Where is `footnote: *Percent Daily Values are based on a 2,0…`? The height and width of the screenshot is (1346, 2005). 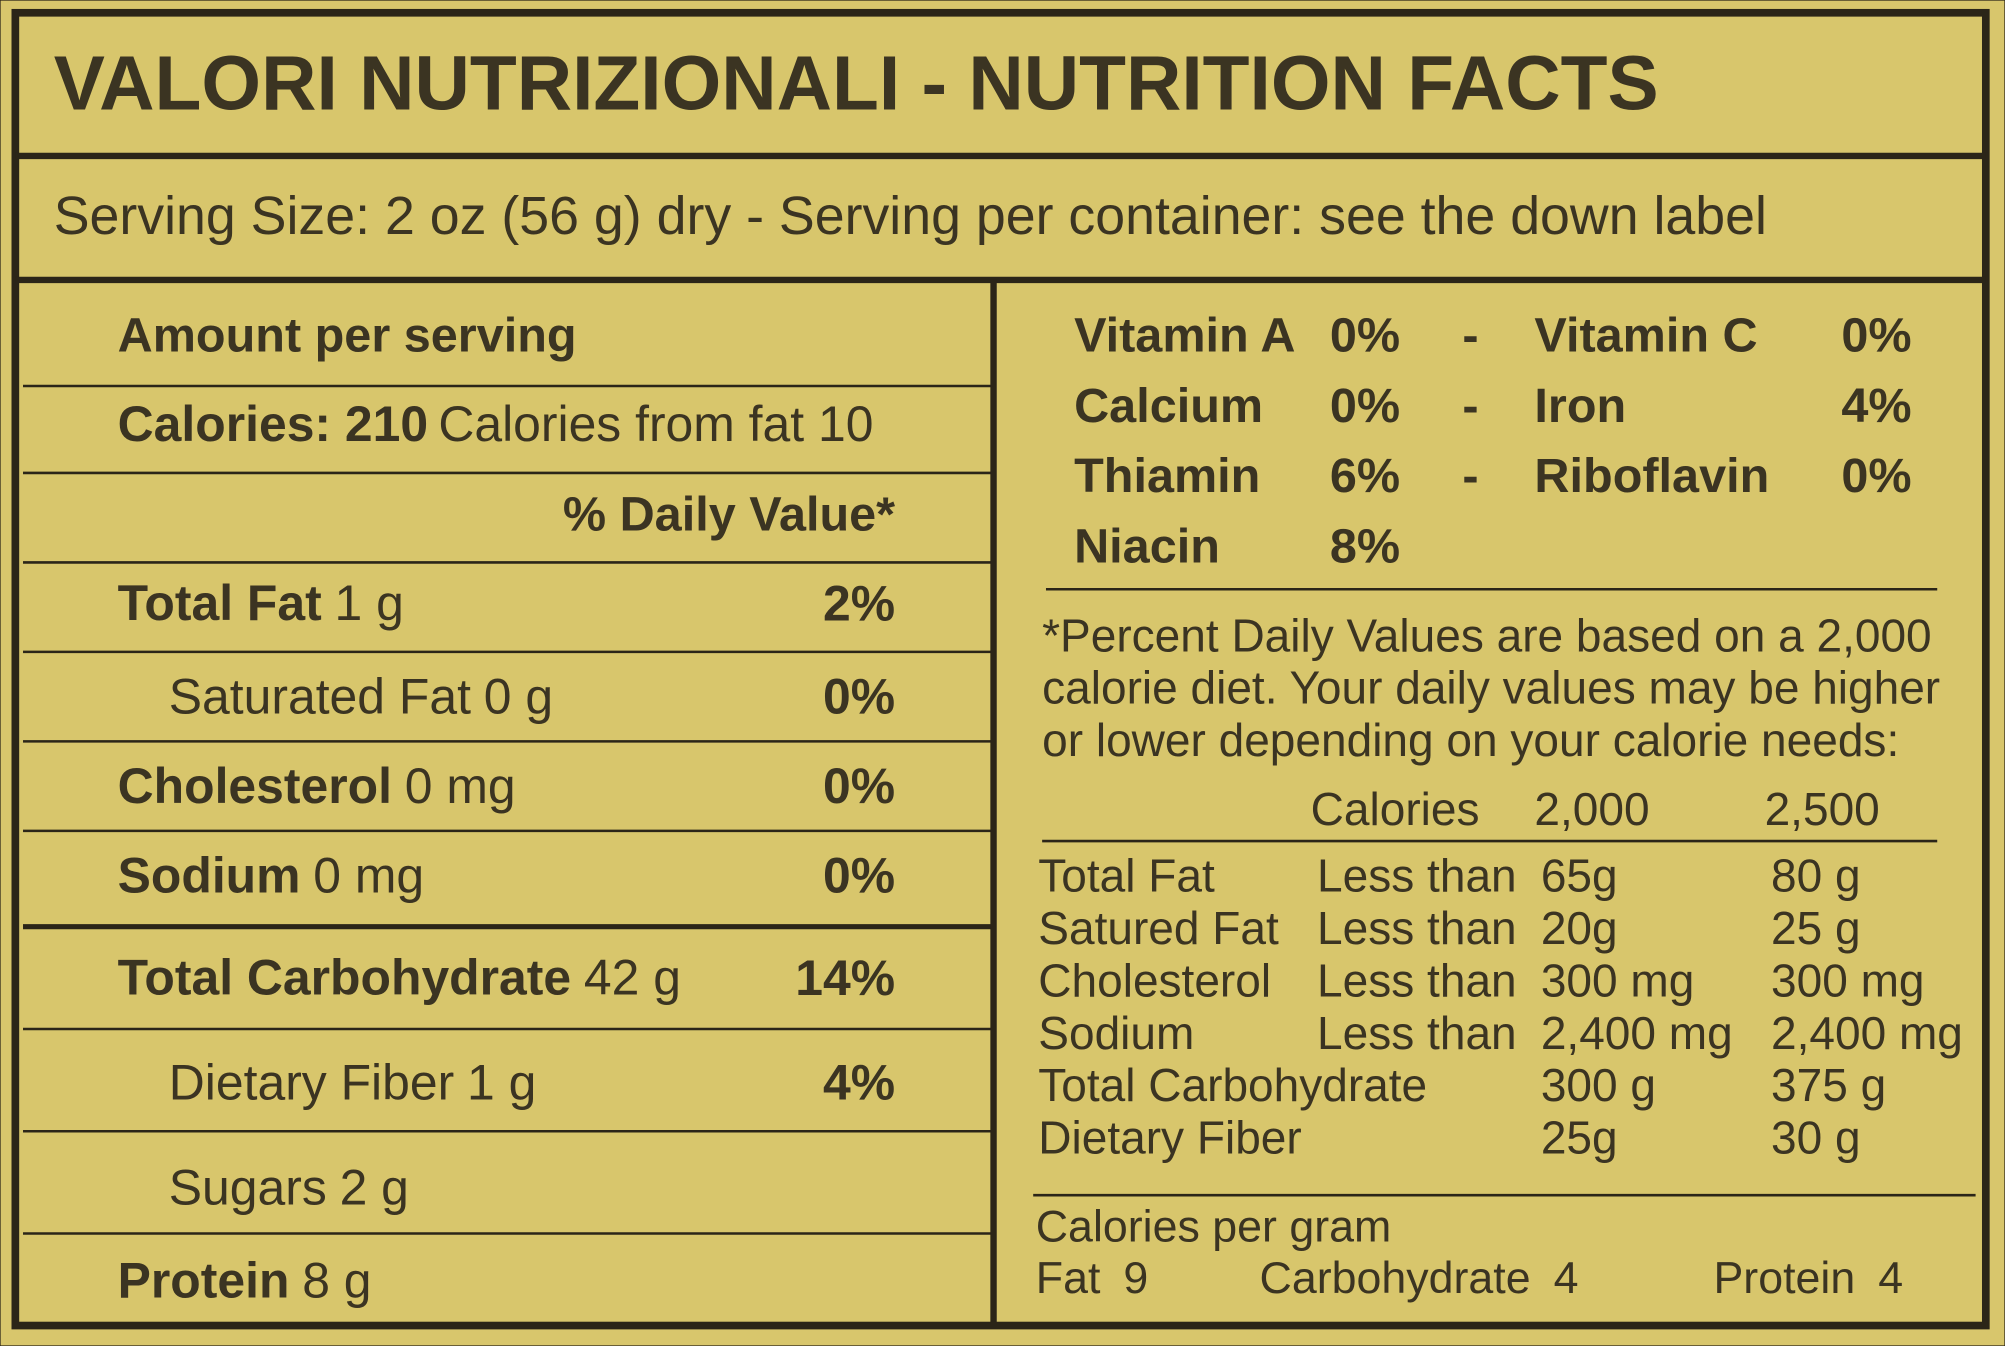 footnote: *Percent Daily Values are based on a 2,0… is located at coordinates (1487, 635).